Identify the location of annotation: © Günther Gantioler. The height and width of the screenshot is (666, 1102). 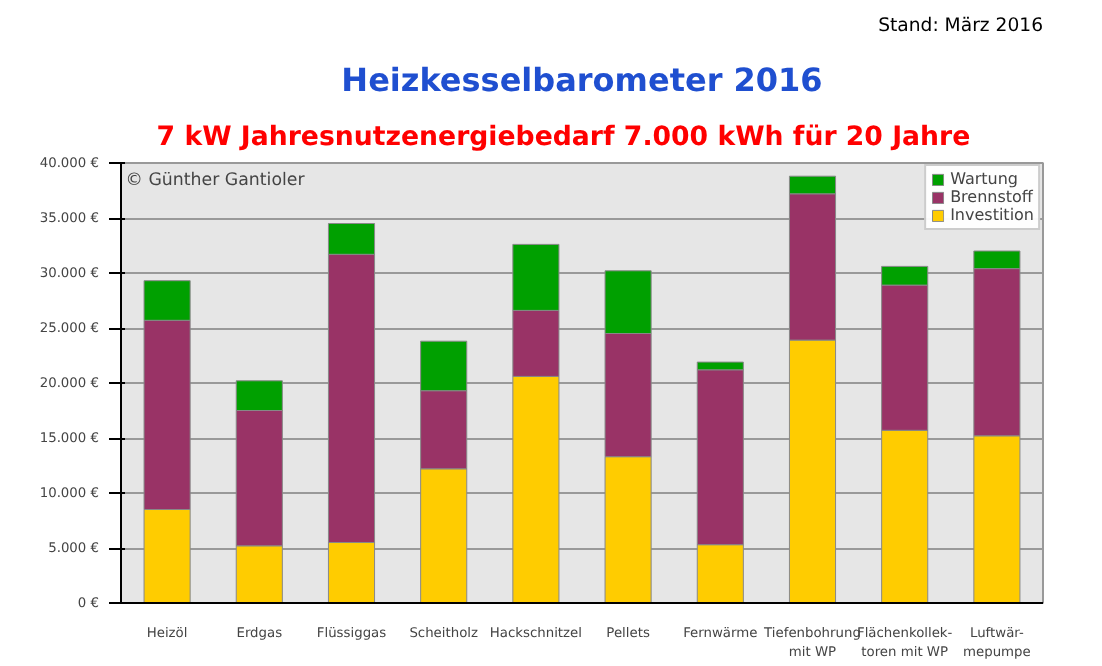
(215, 181).